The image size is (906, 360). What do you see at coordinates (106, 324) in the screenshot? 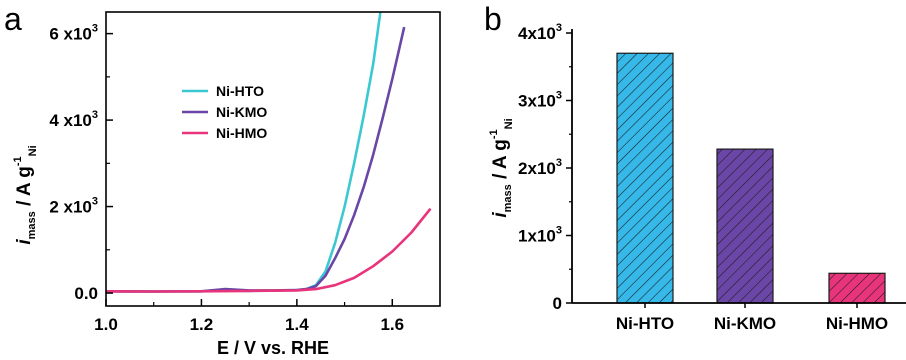
I see `x-tick-label: 1.0` at bounding box center [106, 324].